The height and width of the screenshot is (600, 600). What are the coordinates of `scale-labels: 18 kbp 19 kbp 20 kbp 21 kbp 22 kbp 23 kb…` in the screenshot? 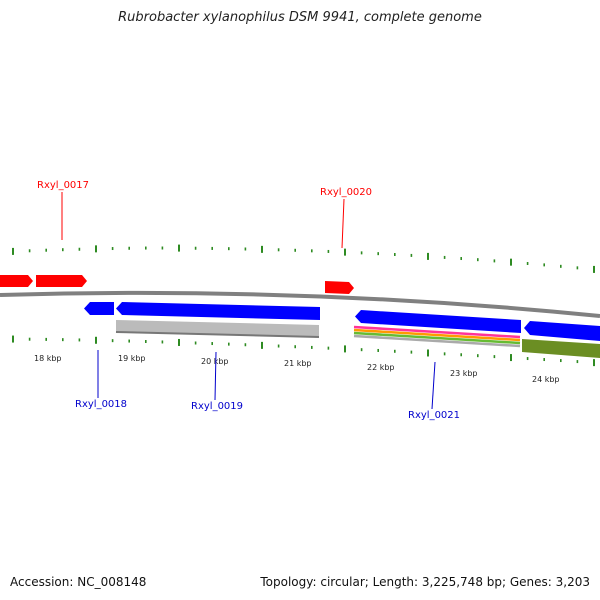 It's located at (297, 369).